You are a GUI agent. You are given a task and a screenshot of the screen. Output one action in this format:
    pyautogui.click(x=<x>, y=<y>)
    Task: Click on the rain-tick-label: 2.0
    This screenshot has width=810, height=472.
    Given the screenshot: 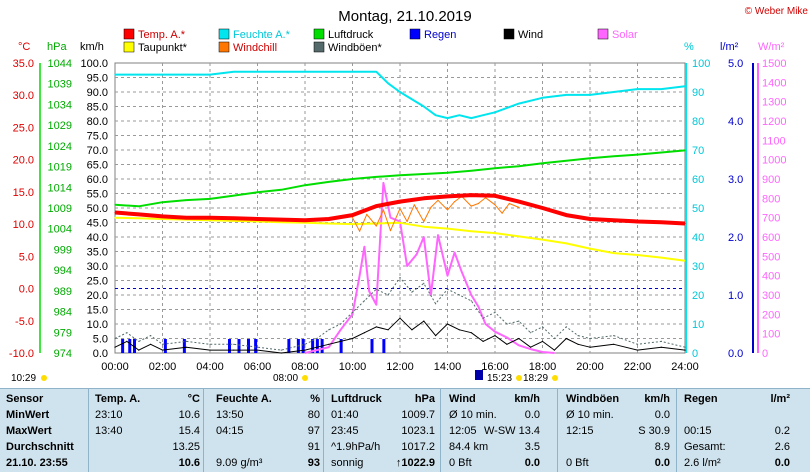 What is the action you would take?
    pyautogui.click(x=735, y=238)
    